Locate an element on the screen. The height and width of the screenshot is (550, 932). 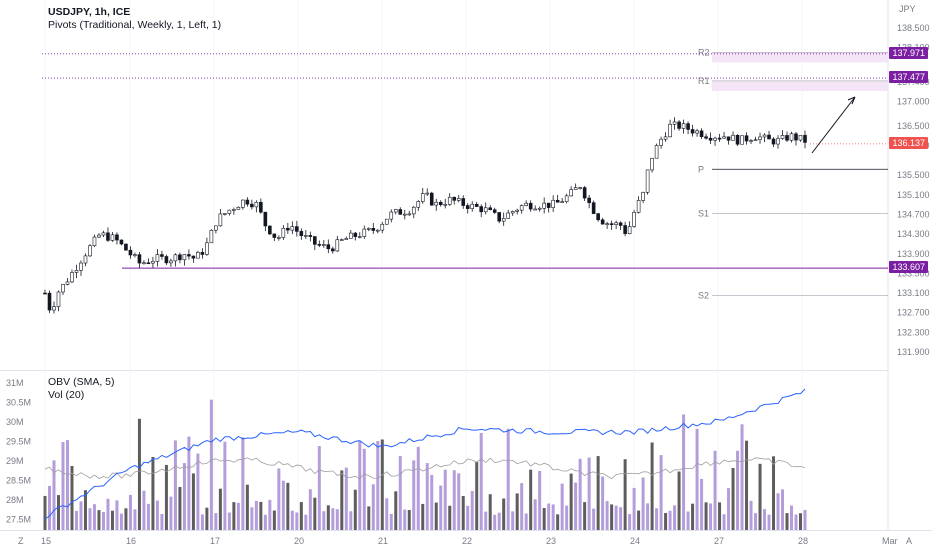
lower-pane-tick-label: 31M is located at coordinates (15, 383).